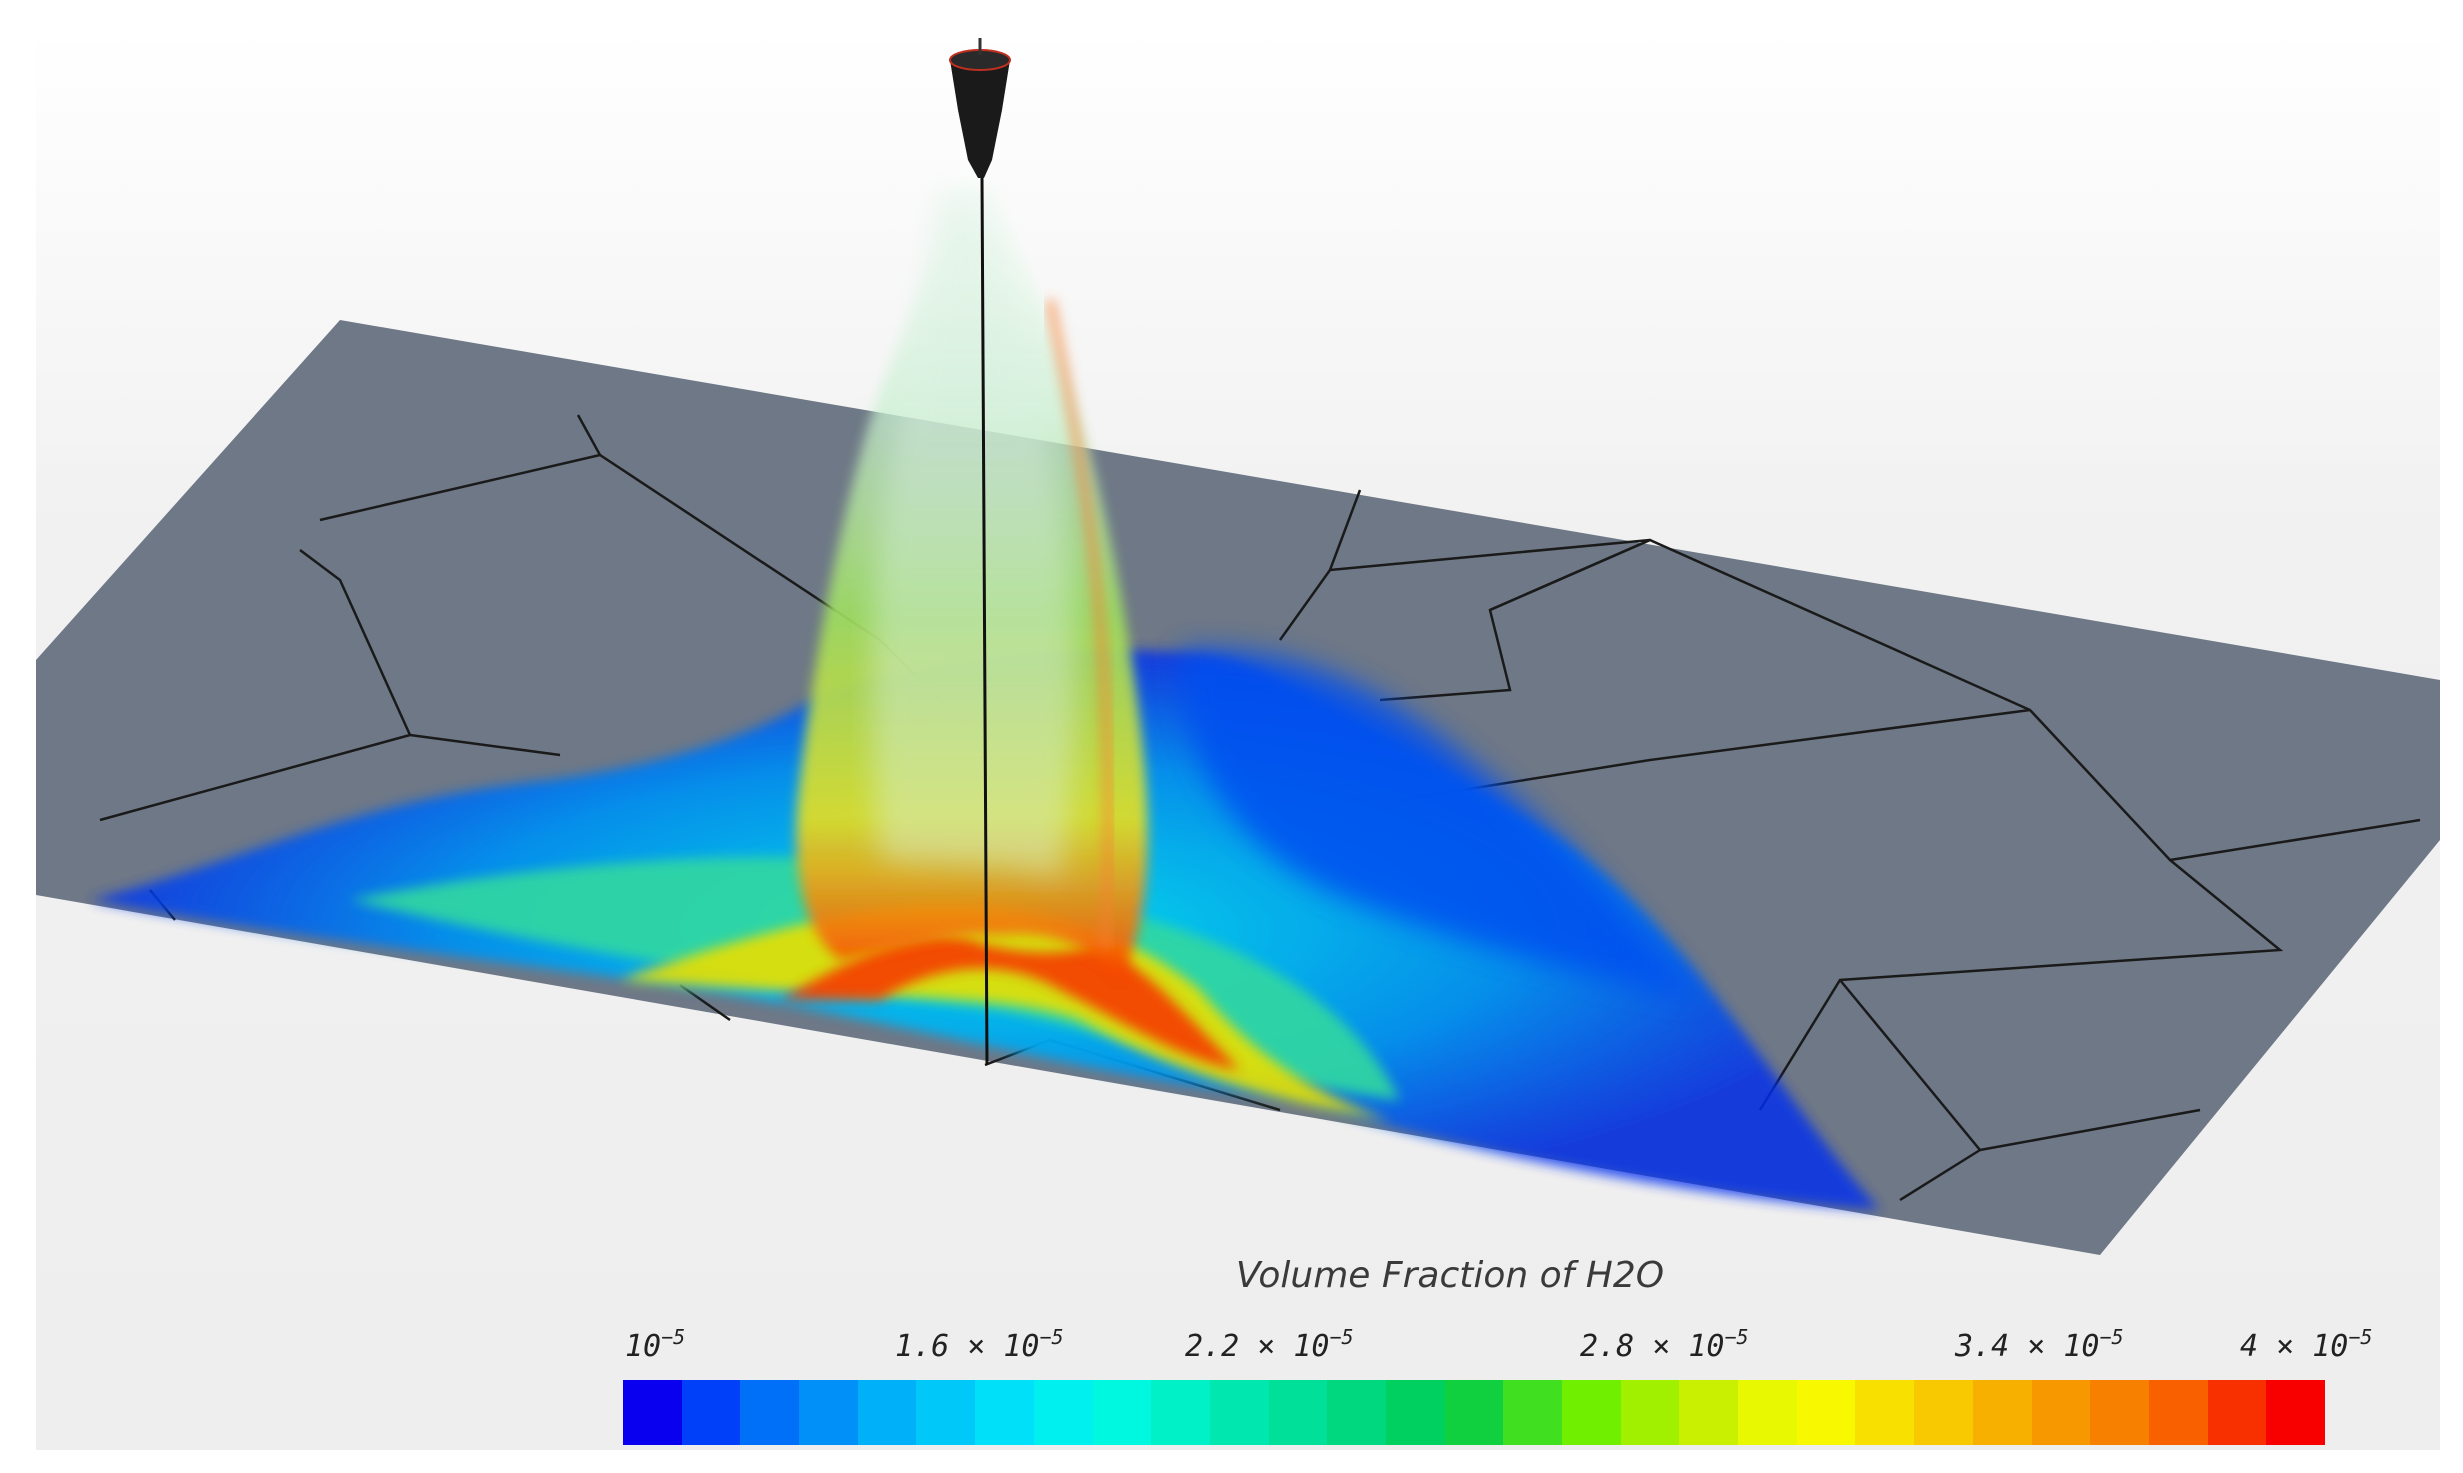  What do you see at coordinates (2039, 1344) in the screenshot?
I see `tick-label: 3.4 × 10−5` at bounding box center [2039, 1344].